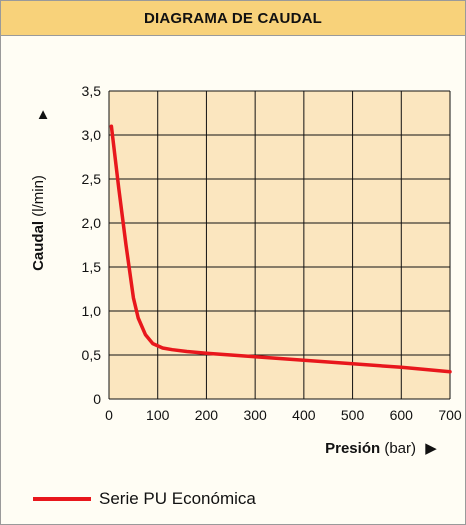 Image resolution: width=466 pixels, height=525 pixels. What do you see at coordinates (92, 223) in the screenshot?
I see `y-tick-label: 2,0` at bounding box center [92, 223].